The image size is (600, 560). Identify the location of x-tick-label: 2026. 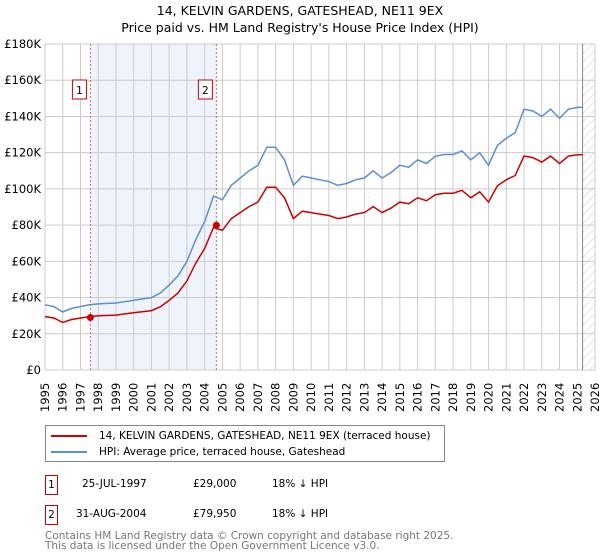
(594, 397).